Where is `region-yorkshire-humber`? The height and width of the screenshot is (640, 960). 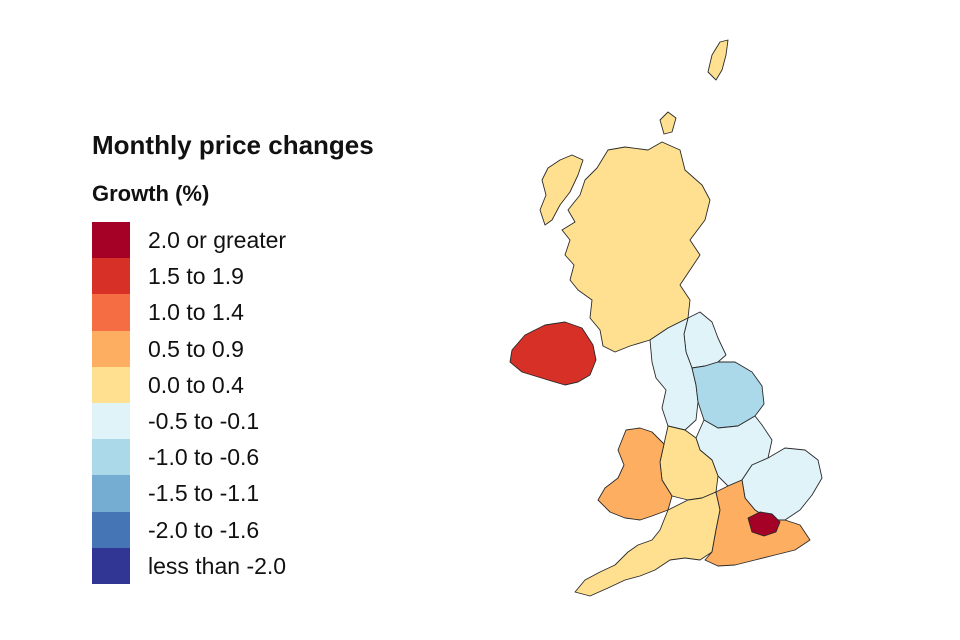
region-yorkshire-humber is located at coordinates (728, 395).